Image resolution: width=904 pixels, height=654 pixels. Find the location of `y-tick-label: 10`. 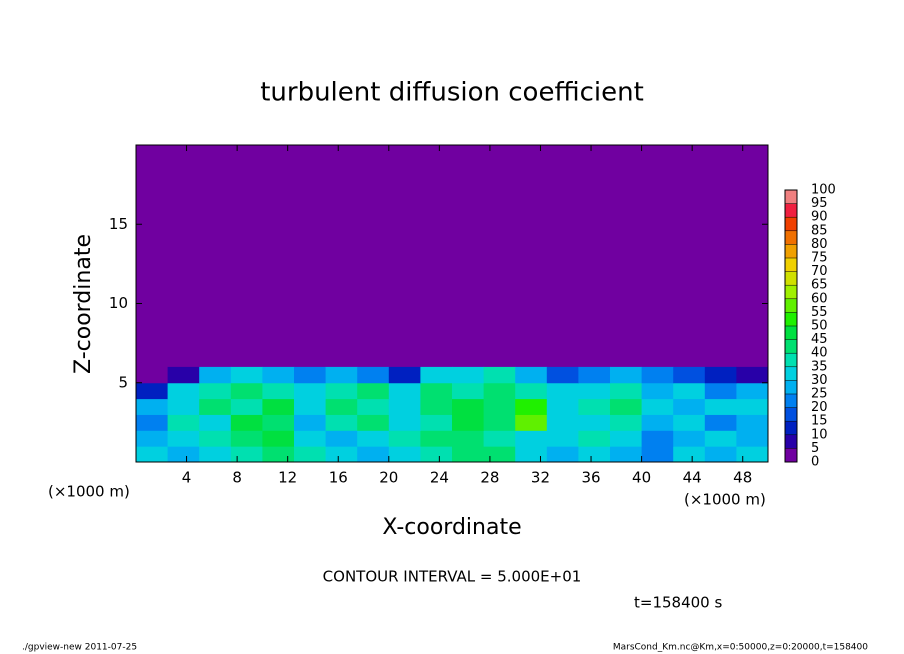

y-tick-label: 10 is located at coordinates (118, 303).